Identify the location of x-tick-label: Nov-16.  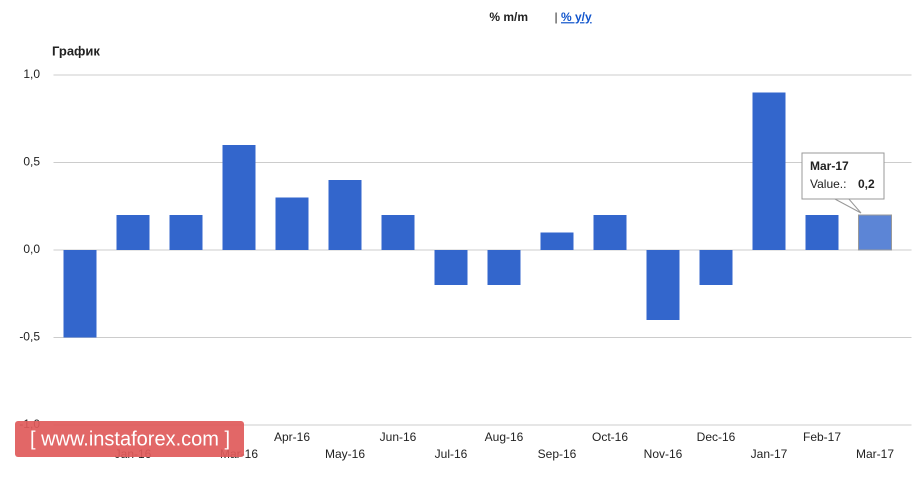
(663, 454).